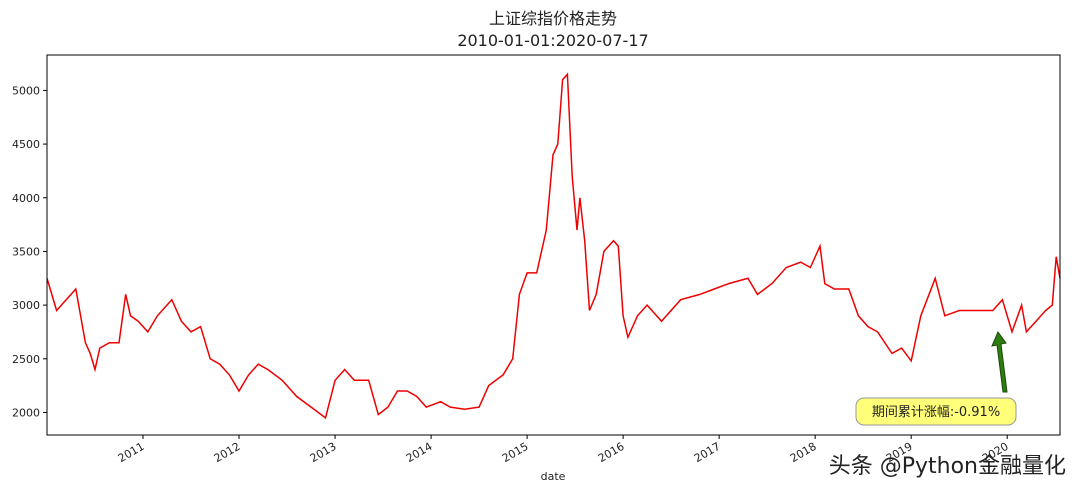 The width and height of the screenshot is (1080, 492). I want to click on x-tick-label: 2014, so click(419, 452).